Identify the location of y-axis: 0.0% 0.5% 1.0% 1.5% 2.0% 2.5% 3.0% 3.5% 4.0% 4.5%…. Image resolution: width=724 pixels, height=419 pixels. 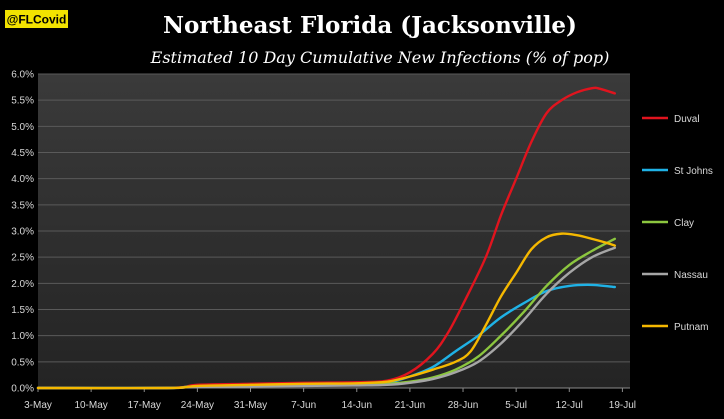
(22, 232).